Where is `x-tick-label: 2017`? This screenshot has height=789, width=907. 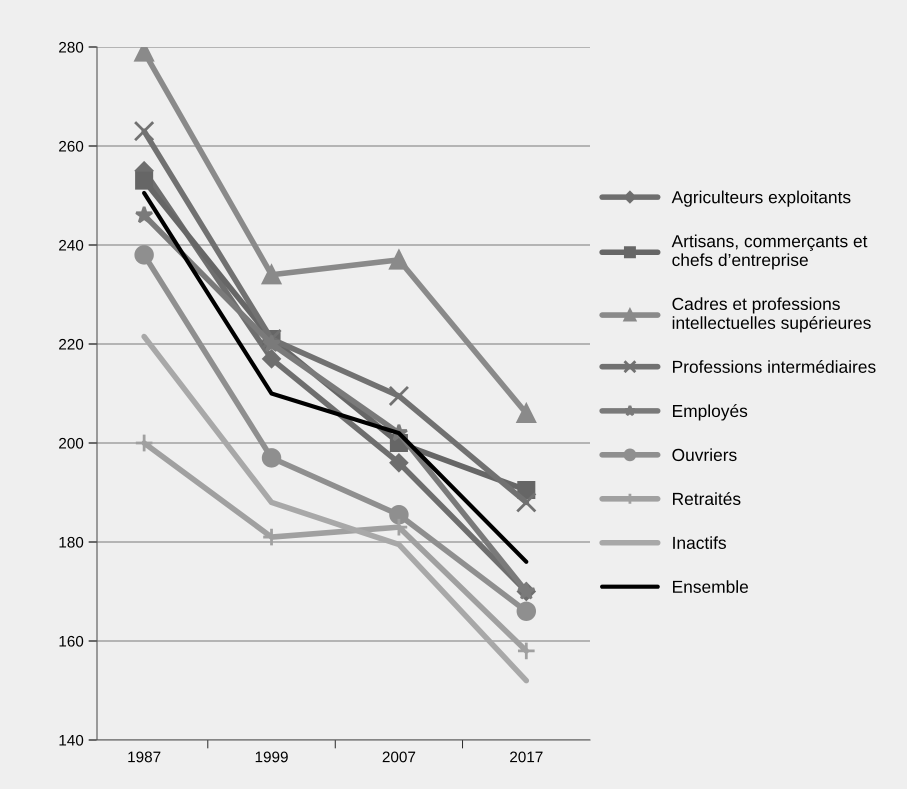
x-tick-label: 2017 is located at coordinates (526, 757).